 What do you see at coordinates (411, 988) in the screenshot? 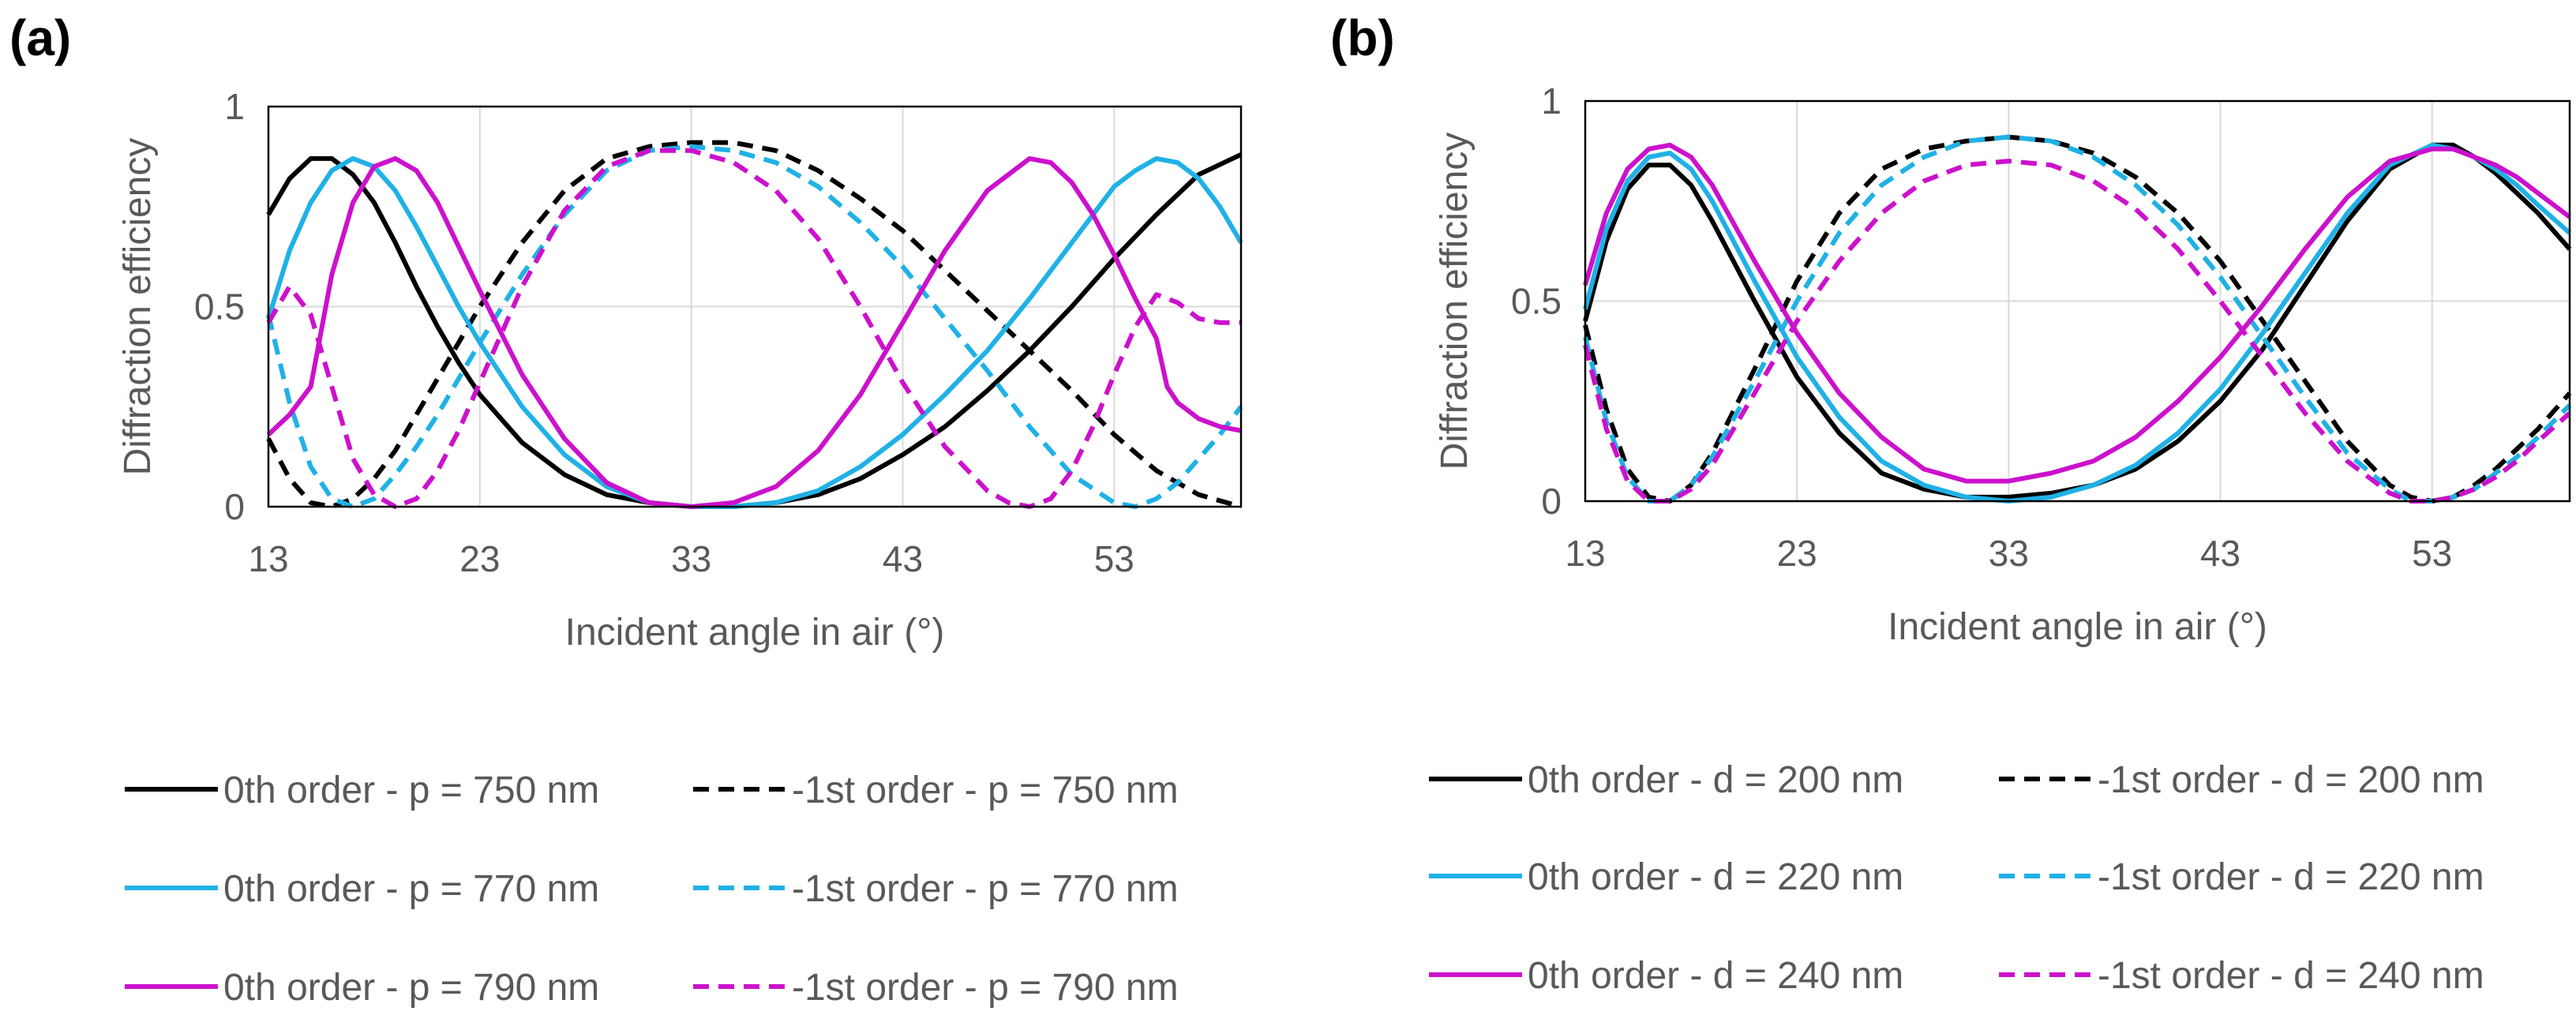
I see `legend-label-5: 0th order - p = 790 nm` at bounding box center [411, 988].